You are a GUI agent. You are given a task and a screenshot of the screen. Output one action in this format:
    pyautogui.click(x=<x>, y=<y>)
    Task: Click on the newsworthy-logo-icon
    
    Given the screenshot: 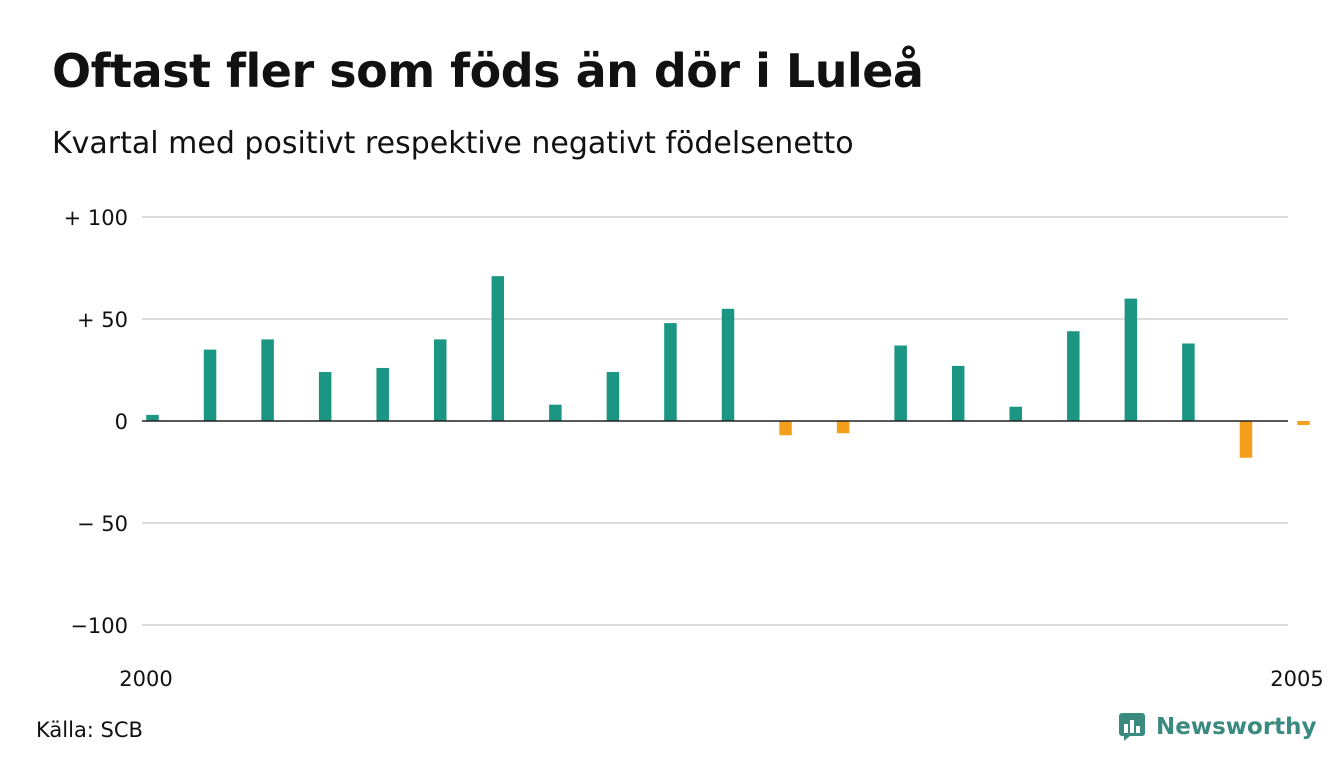 What is the action you would take?
    pyautogui.click(x=1132, y=727)
    